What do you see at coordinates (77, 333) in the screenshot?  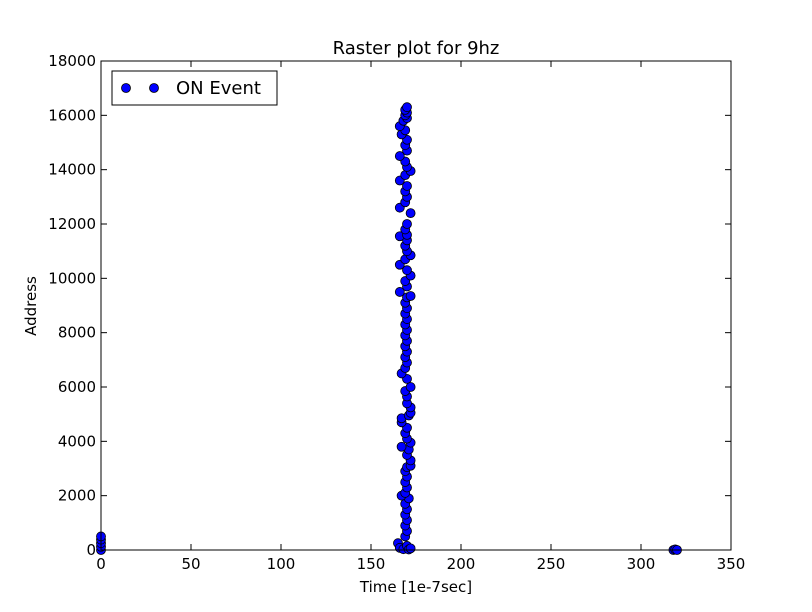 I see `y-tick-label: 8000` at bounding box center [77, 333].